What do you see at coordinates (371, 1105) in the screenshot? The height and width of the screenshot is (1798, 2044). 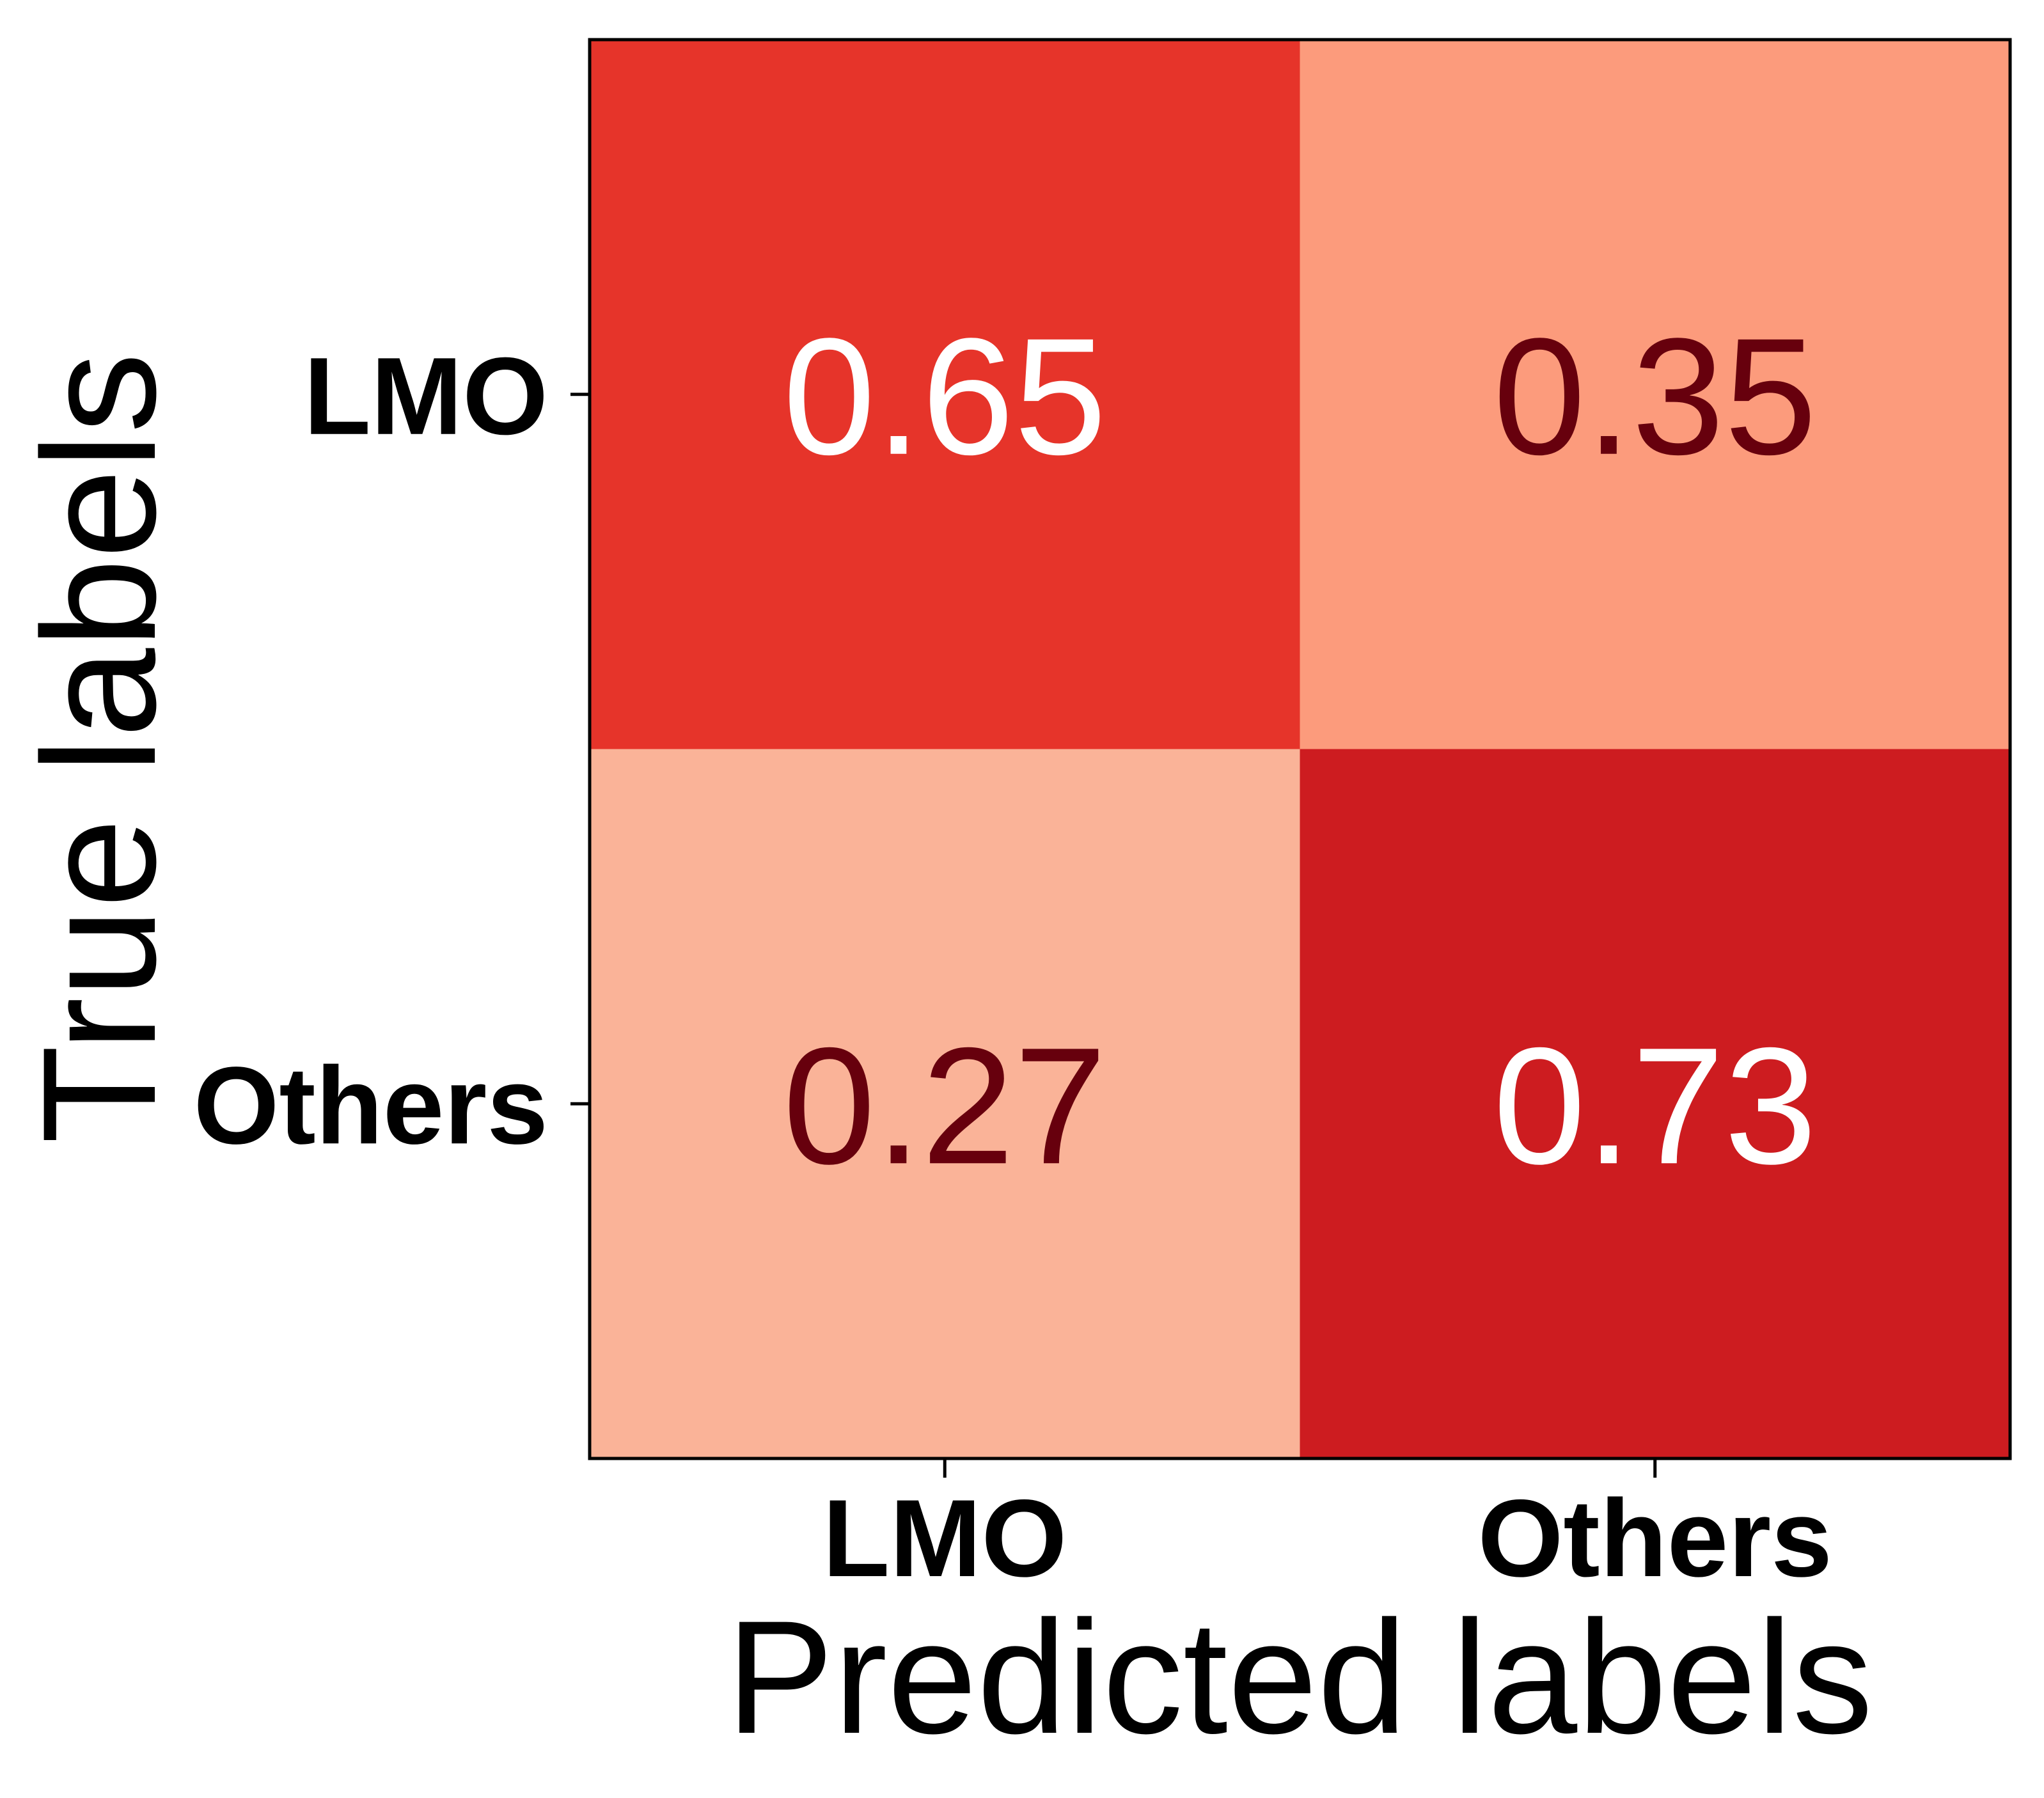 I see `y-tick-label: Others` at bounding box center [371, 1105].